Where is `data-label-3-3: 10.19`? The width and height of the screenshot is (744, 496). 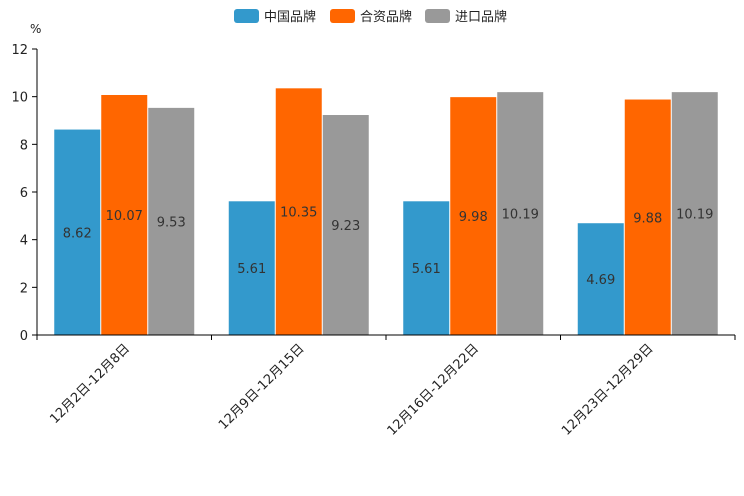
data-label-3-3: 10.19 is located at coordinates (520, 215).